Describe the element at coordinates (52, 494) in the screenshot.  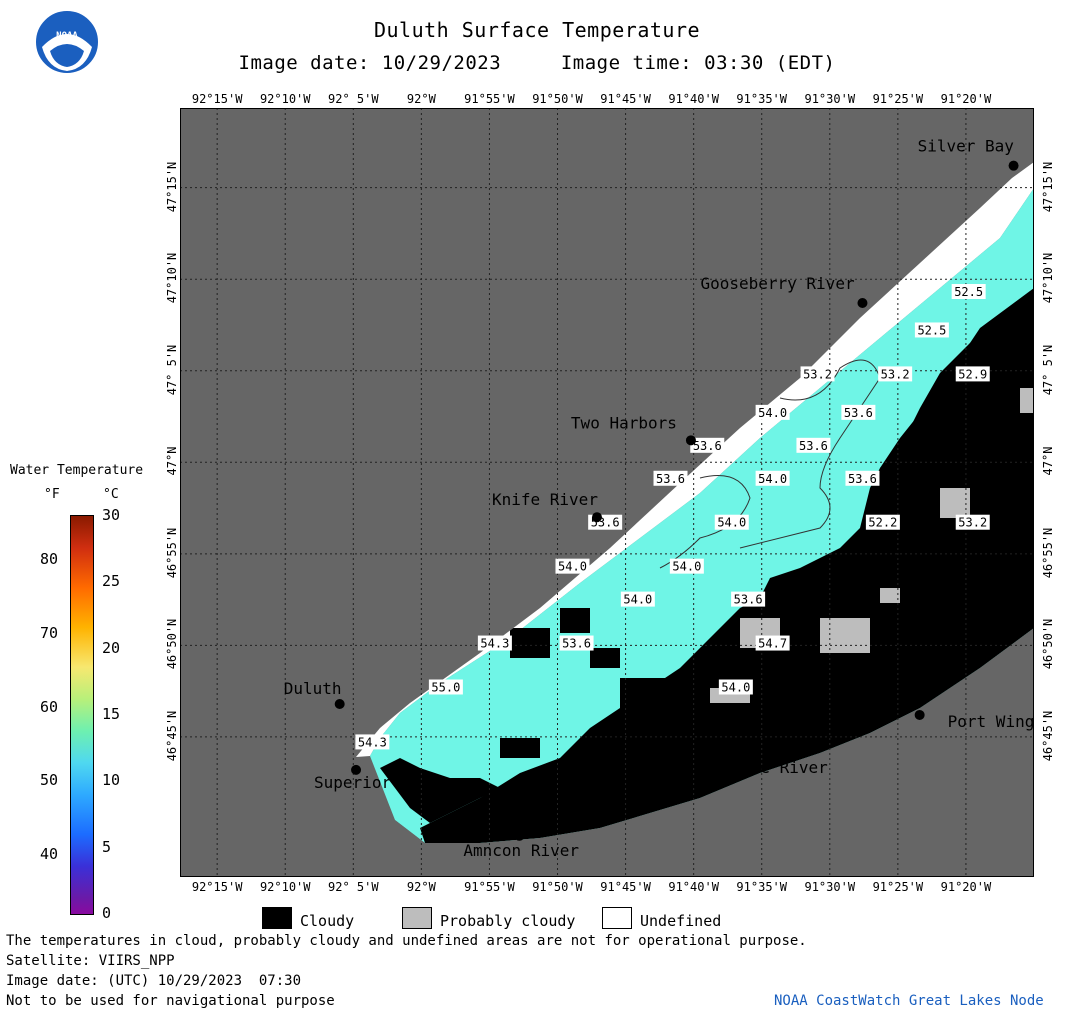
I see `colorbar-unit-f: °F` at that location.